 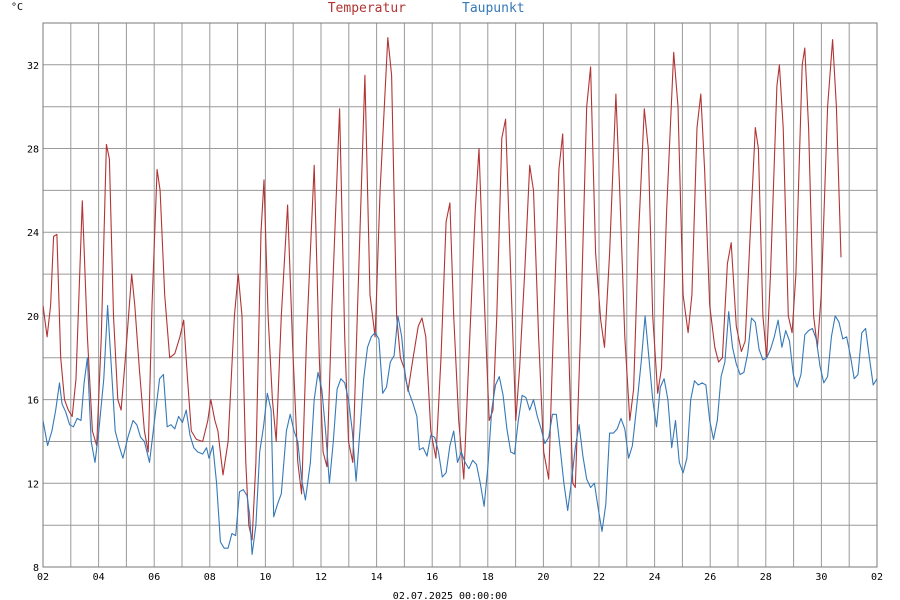 I want to click on y-tick-label: 8, so click(x=36, y=568).